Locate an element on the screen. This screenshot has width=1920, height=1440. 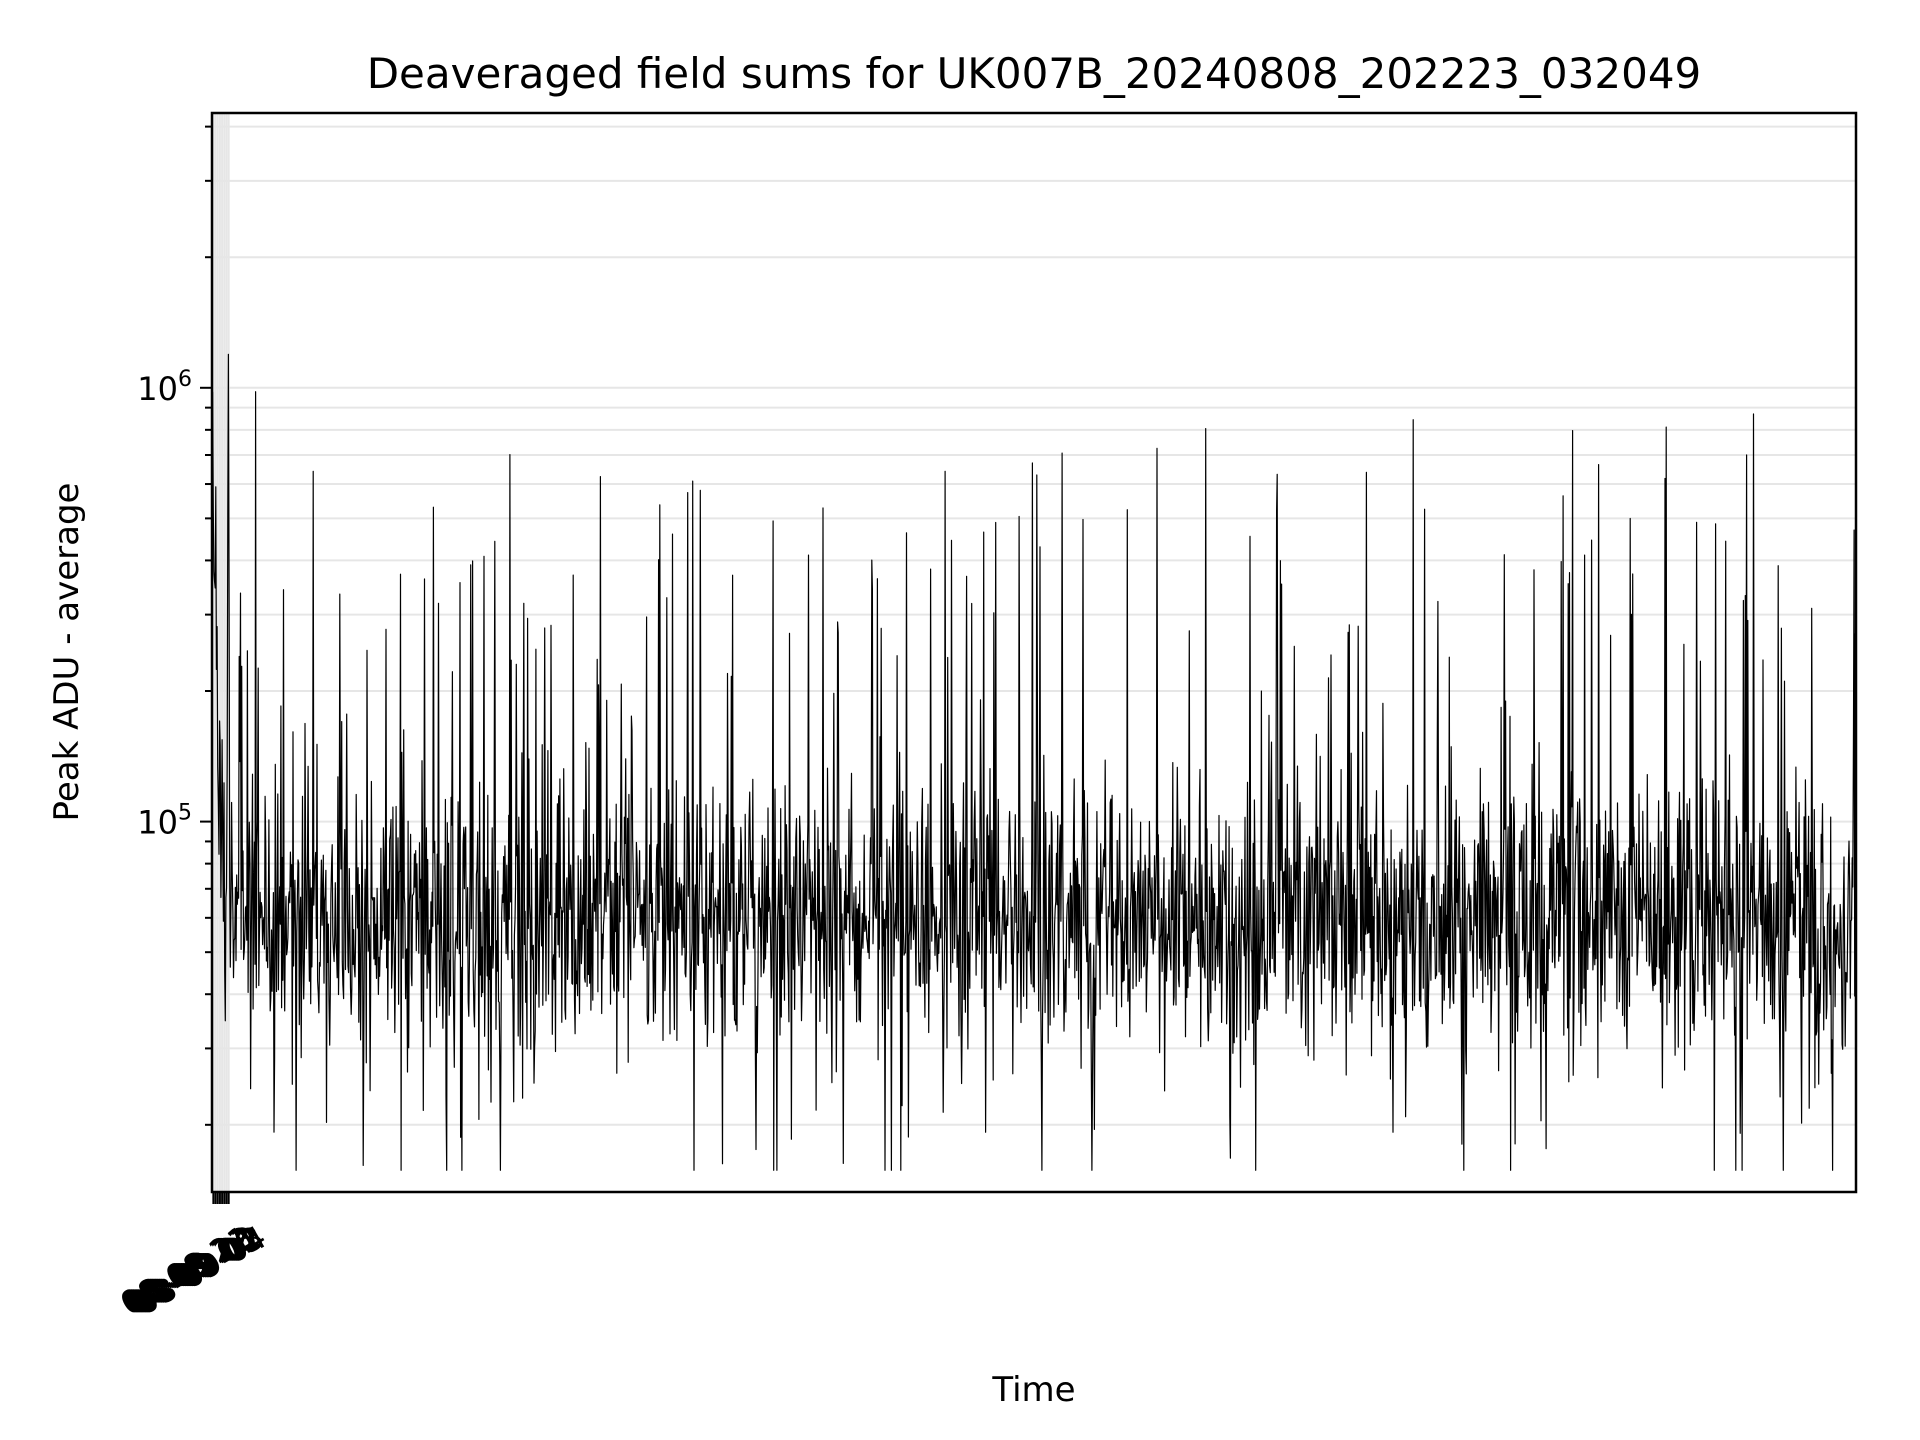
y-tick-label: 106 is located at coordinates (164, 387).